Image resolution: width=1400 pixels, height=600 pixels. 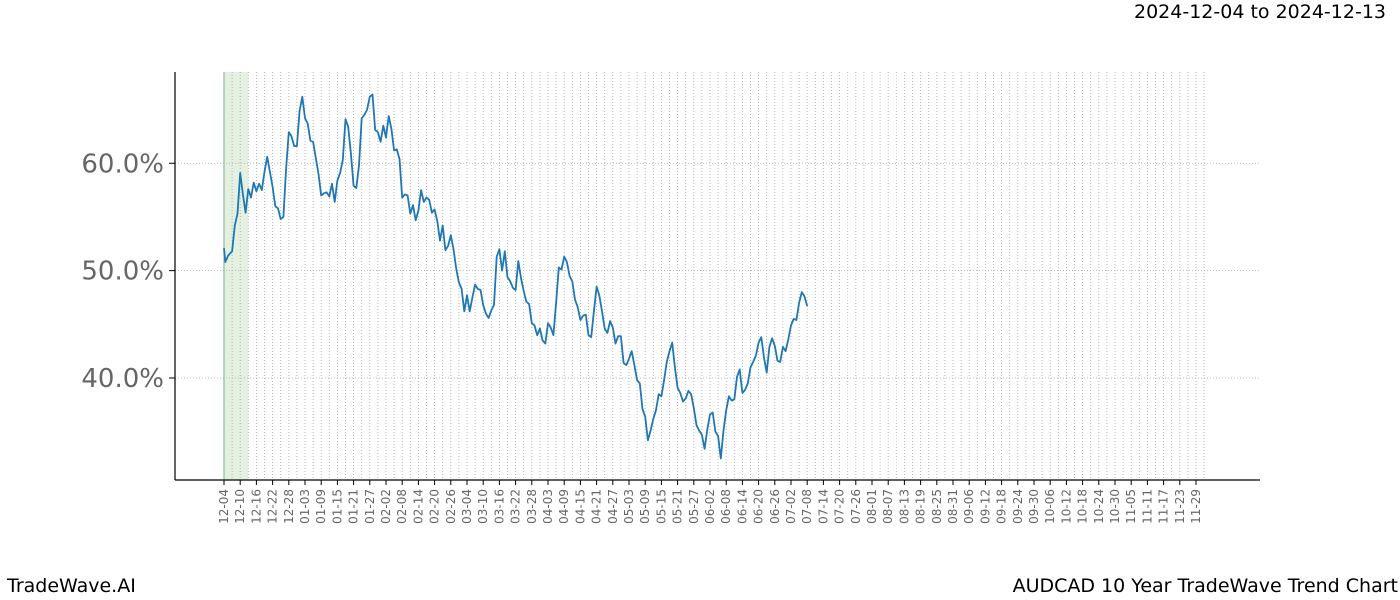 I want to click on x-tick-label: 01-21, so click(x=354, y=506).